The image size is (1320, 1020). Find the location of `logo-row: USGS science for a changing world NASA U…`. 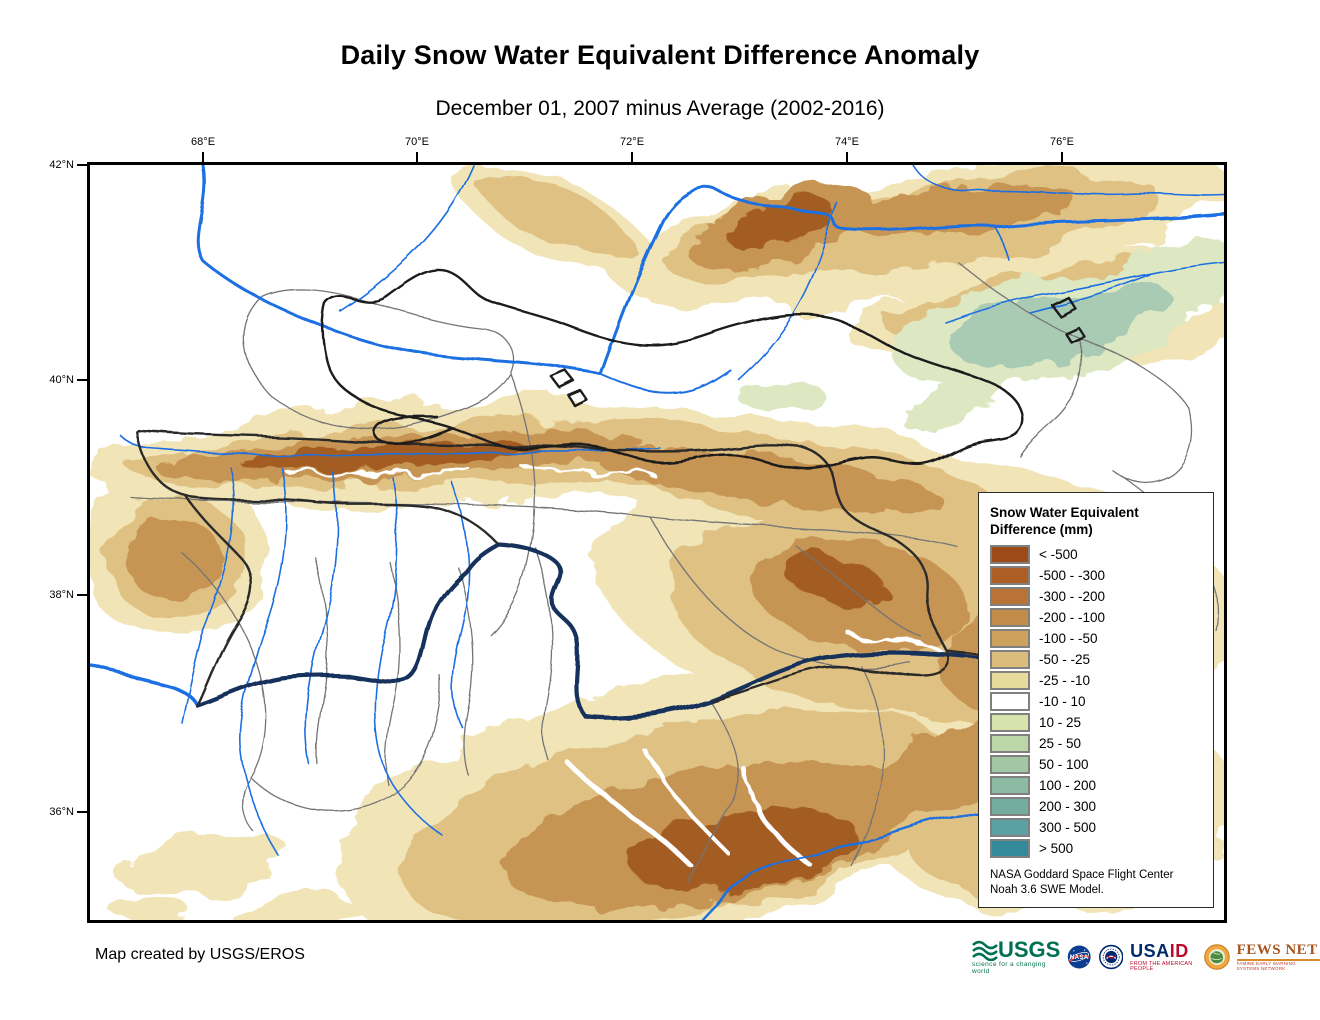

logo-row: USGS science for a changing world NASA U… is located at coordinates (1146, 957).